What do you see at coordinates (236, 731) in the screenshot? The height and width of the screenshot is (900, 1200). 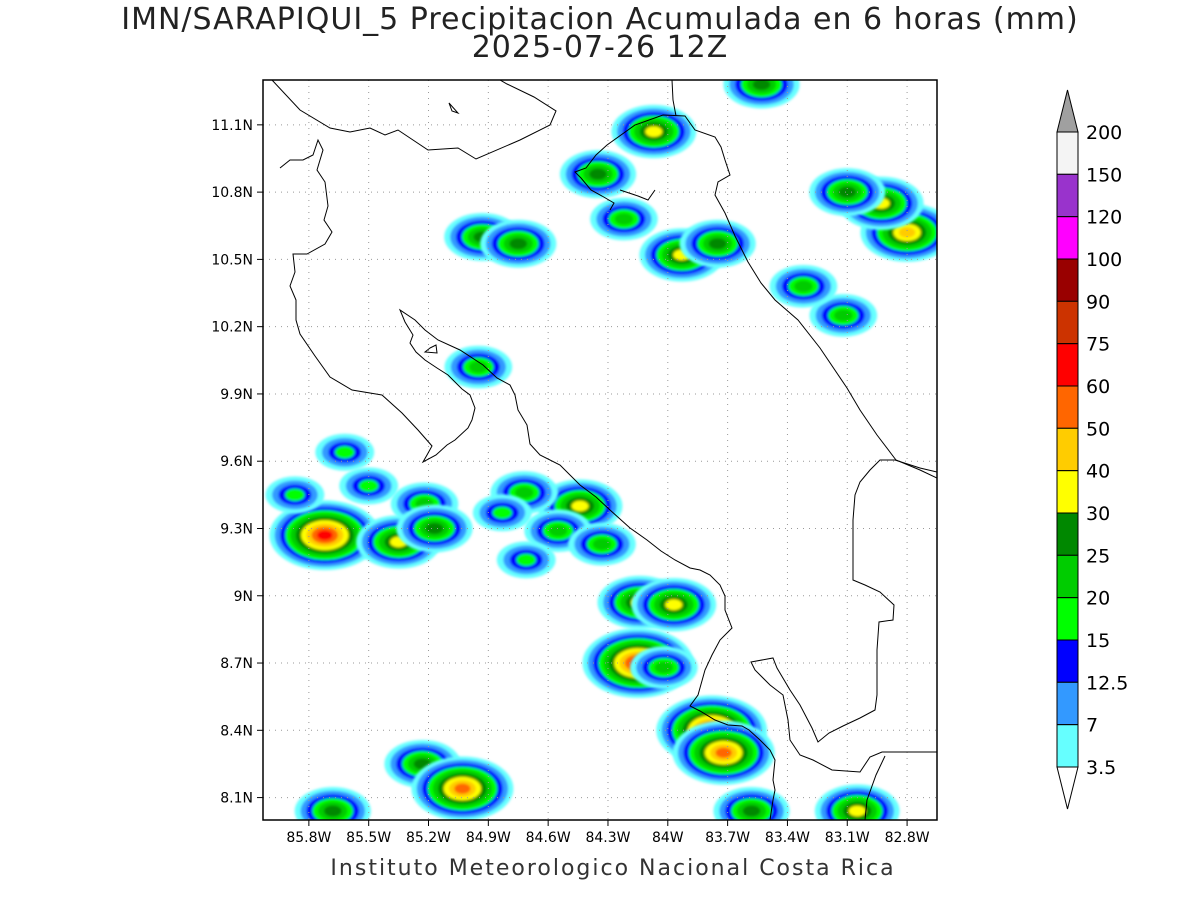 I see `lat-tick-label: 8.4N` at bounding box center [236, 731].